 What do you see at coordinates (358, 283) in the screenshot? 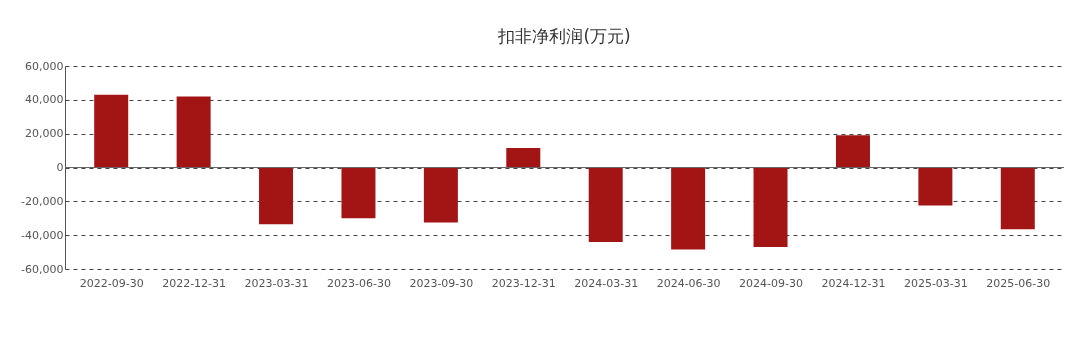
I see `x-tick-label: 2023-06-30` at bounding box center [358, 283].